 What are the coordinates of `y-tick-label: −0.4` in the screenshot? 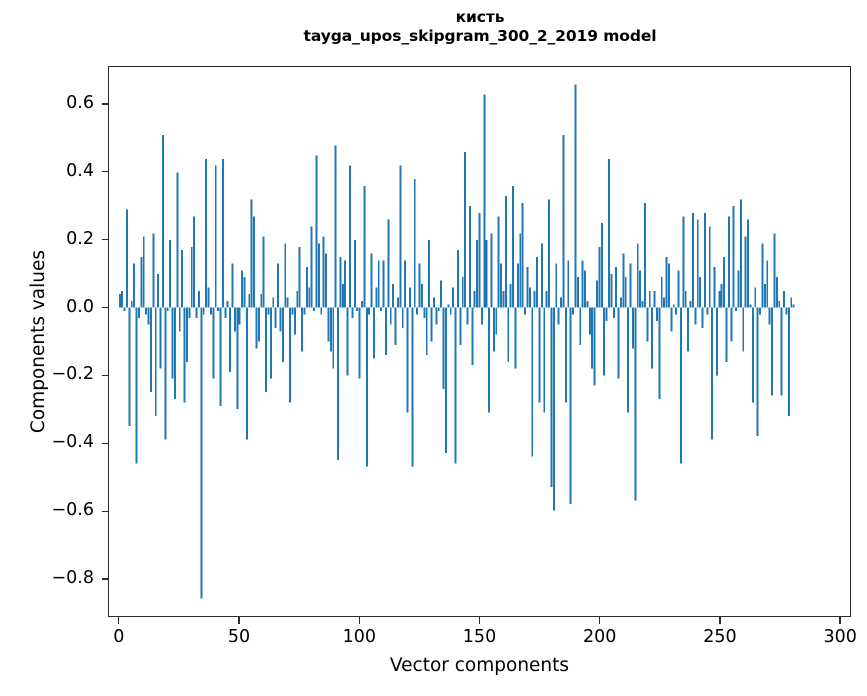 It's located at (73, 442).